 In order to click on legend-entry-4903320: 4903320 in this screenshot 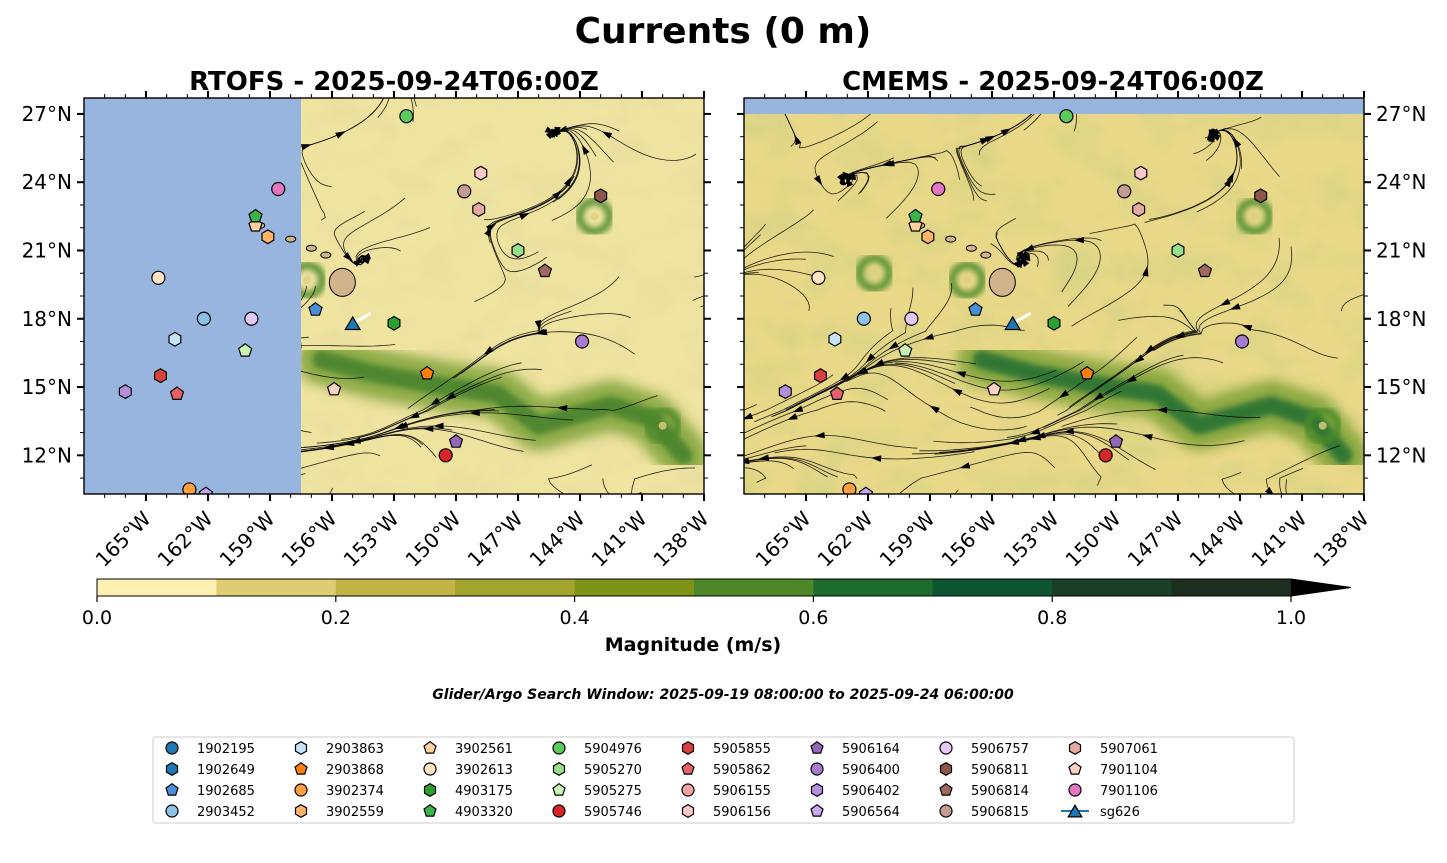, I will do `click(468, 811)`.